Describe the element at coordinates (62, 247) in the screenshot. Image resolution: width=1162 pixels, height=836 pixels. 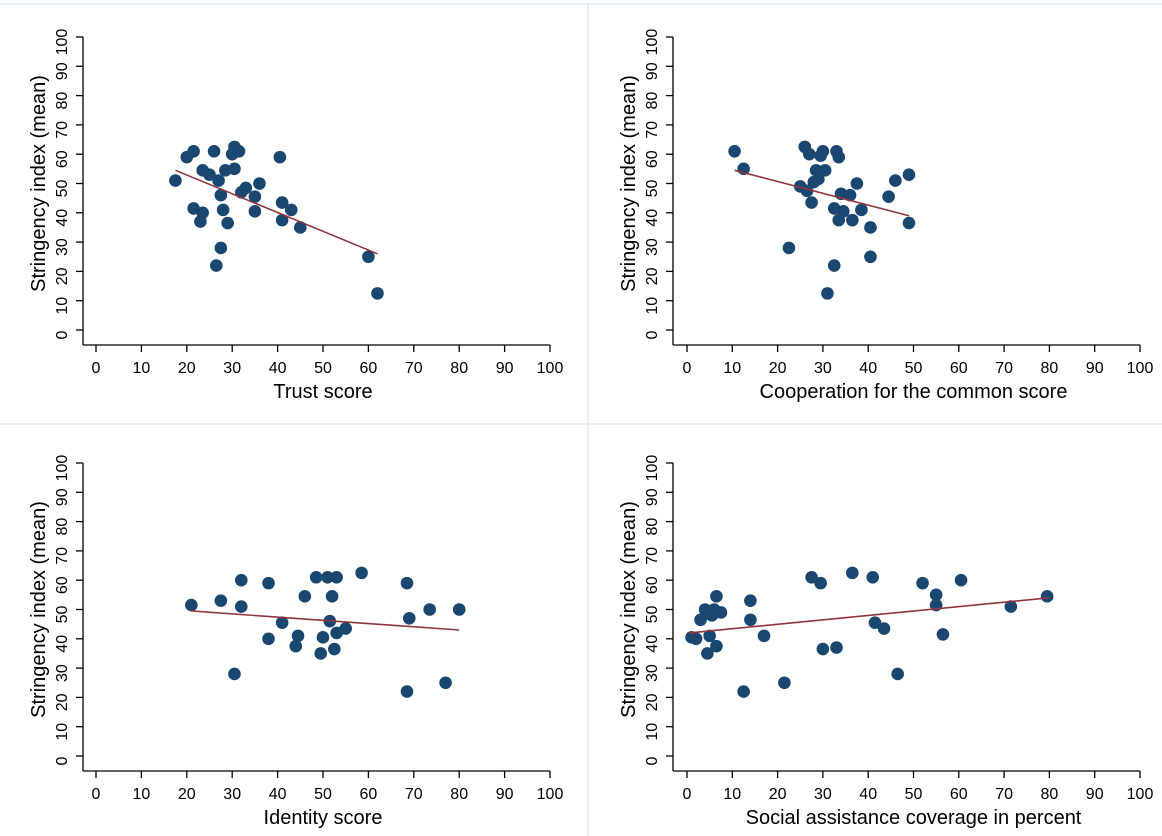
I see `y-tick-label: 30` at that location.